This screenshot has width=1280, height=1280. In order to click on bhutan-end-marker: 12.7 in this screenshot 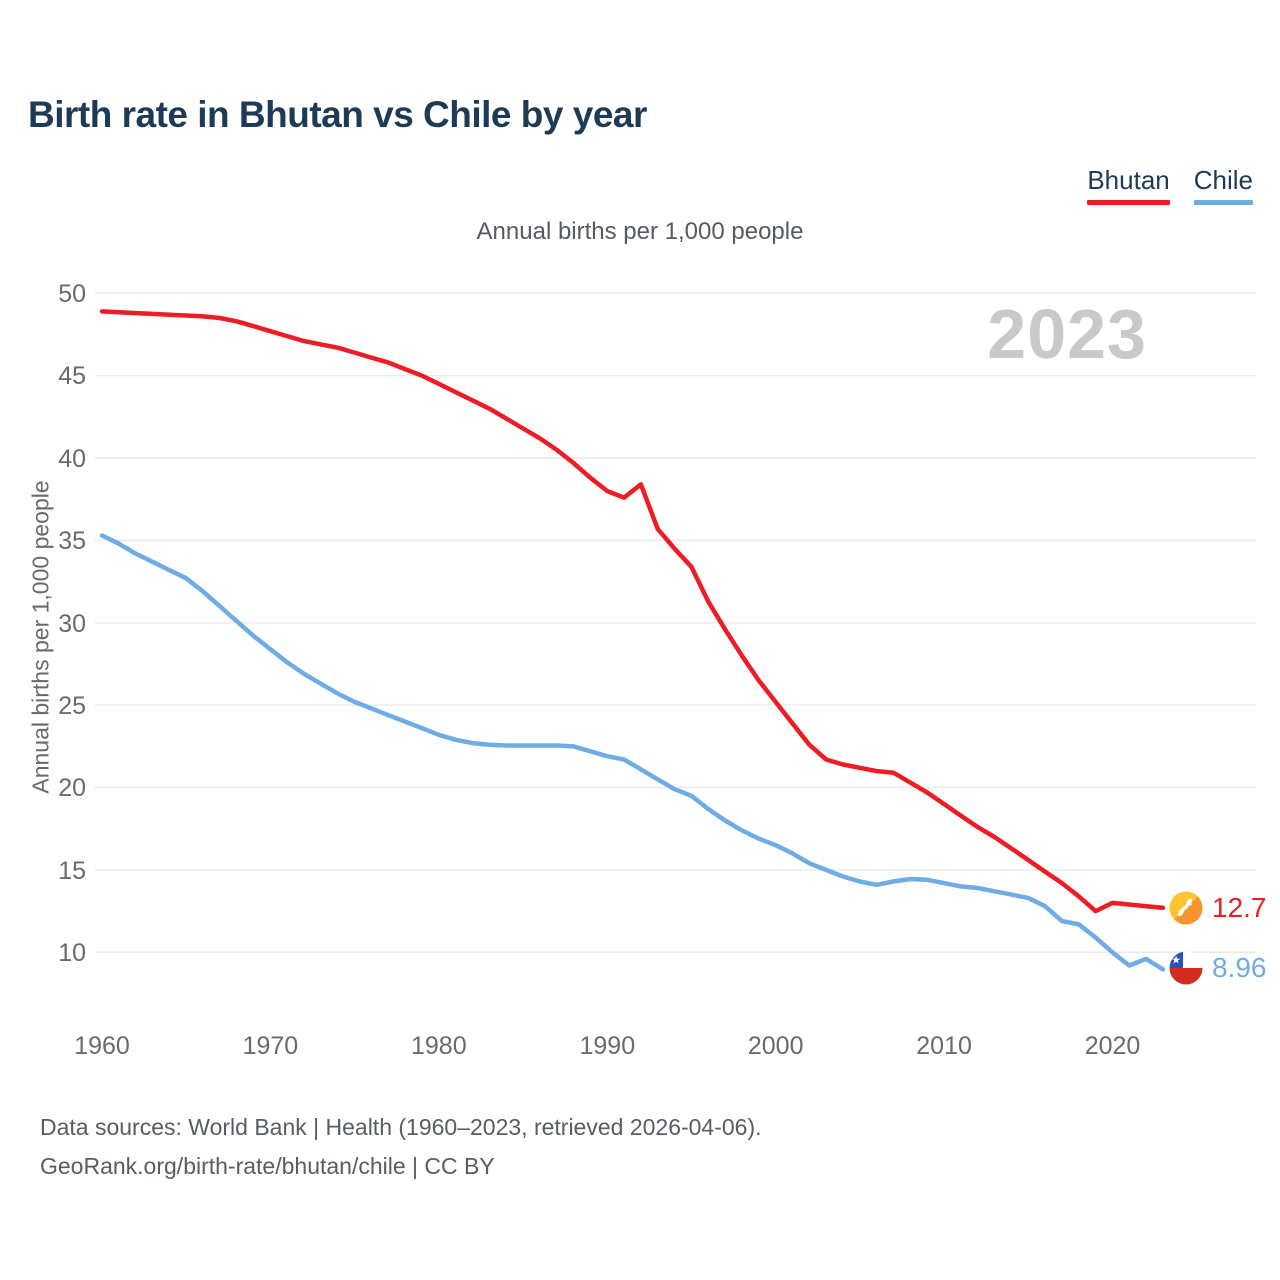, I will do `click(1218, 908)`.